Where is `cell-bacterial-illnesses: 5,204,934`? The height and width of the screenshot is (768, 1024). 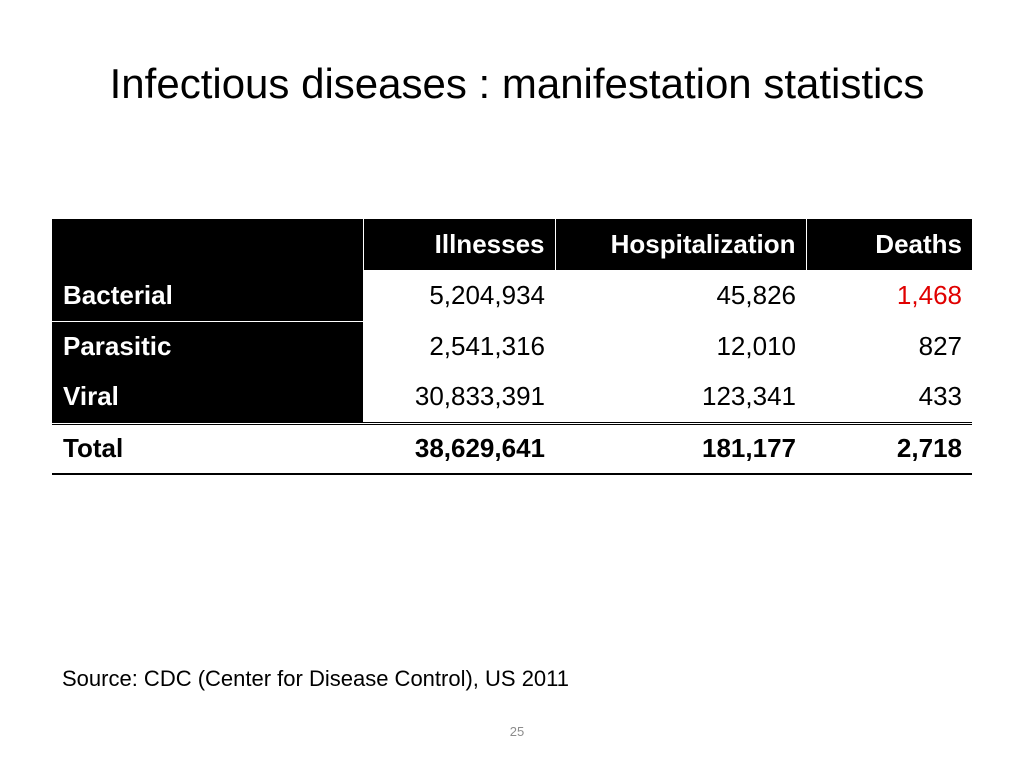 cell-bacterial-illnesses: 5,204,934 is located at coordinates (487, 295).